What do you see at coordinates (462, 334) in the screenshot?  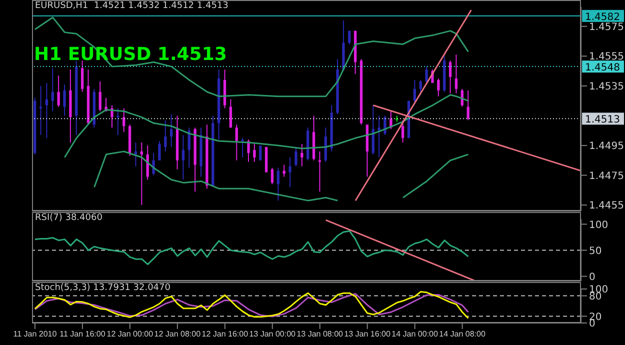 I see `x-tick-label: 14 Jan 08:00` at bounding box center [462, 334].